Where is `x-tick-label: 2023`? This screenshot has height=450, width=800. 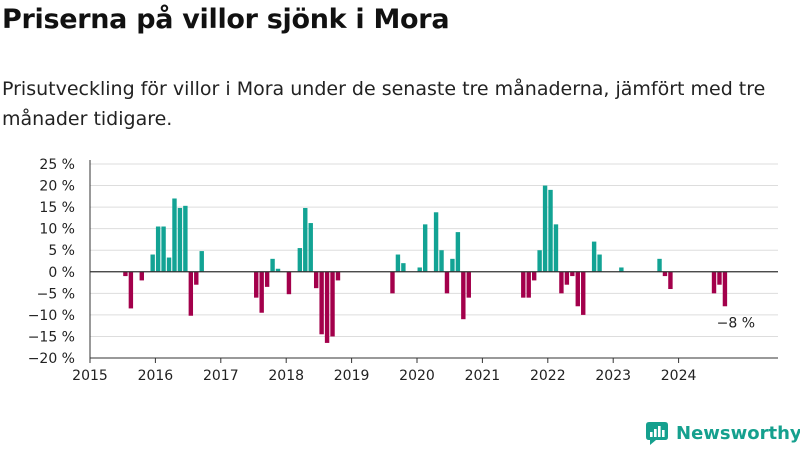 x-tick-label: 2023 is located at coordinates (613, 376).